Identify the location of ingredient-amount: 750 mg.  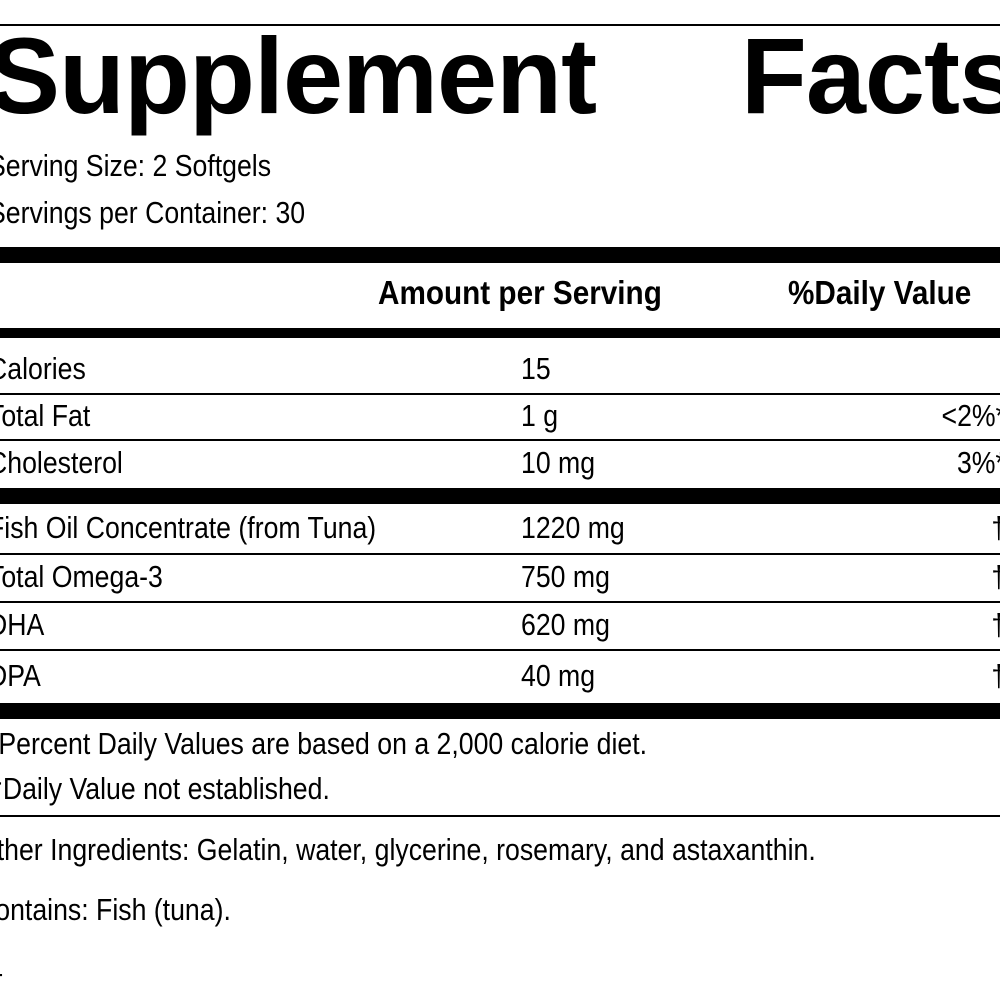
(565, 576).